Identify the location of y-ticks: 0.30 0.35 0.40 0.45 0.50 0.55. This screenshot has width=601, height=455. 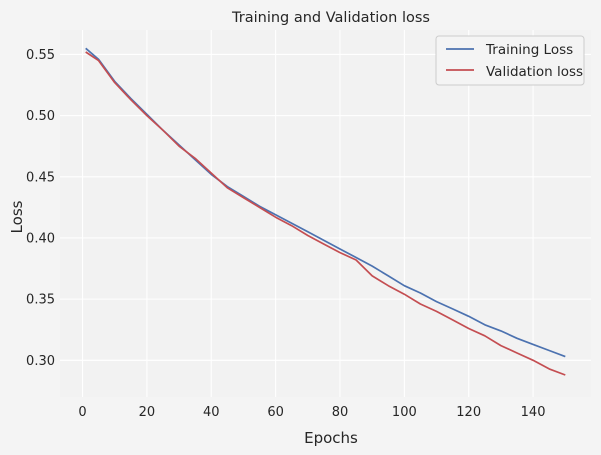
(40, 208).